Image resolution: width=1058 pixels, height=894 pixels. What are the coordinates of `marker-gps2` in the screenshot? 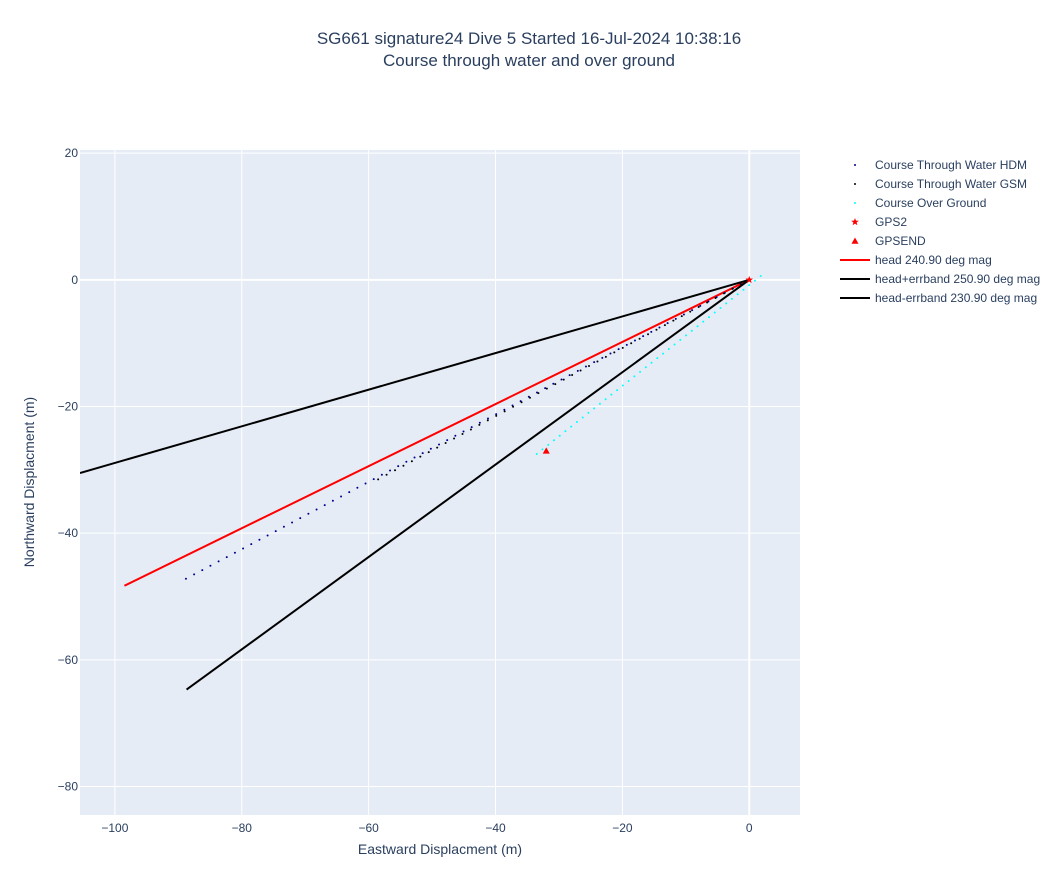 It's located at (749, 279).